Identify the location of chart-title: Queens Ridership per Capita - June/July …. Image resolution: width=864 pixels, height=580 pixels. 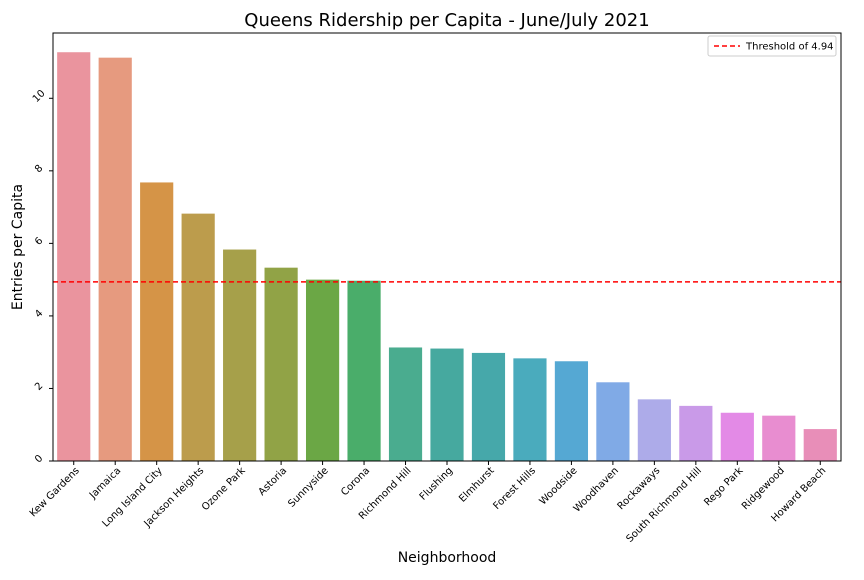
(446, 20).